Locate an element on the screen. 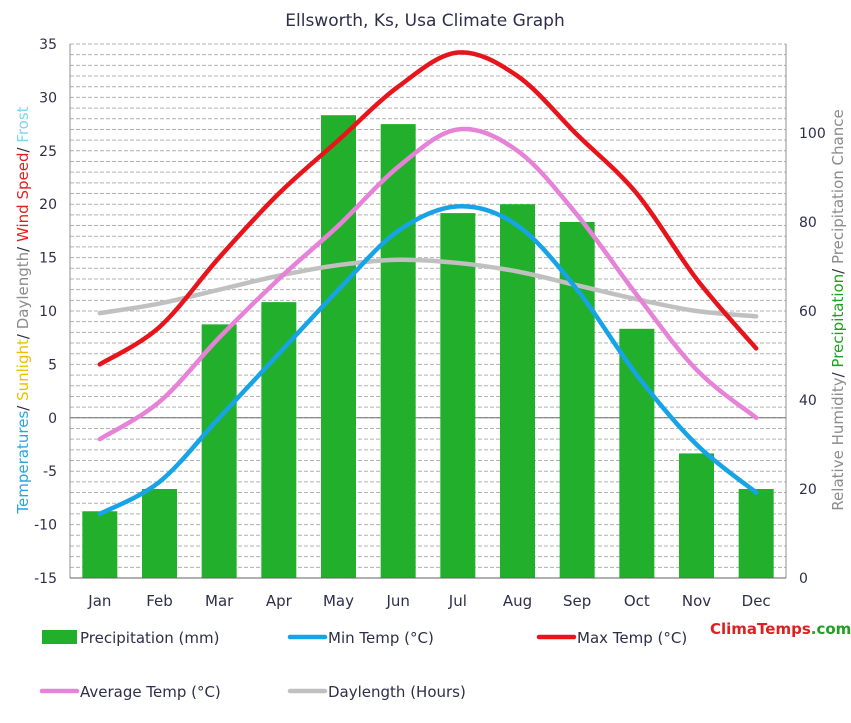 The height and width of the screenshot is (723, 851). legend-item: Average Temp (°C) is located at coordinates (130, 692).